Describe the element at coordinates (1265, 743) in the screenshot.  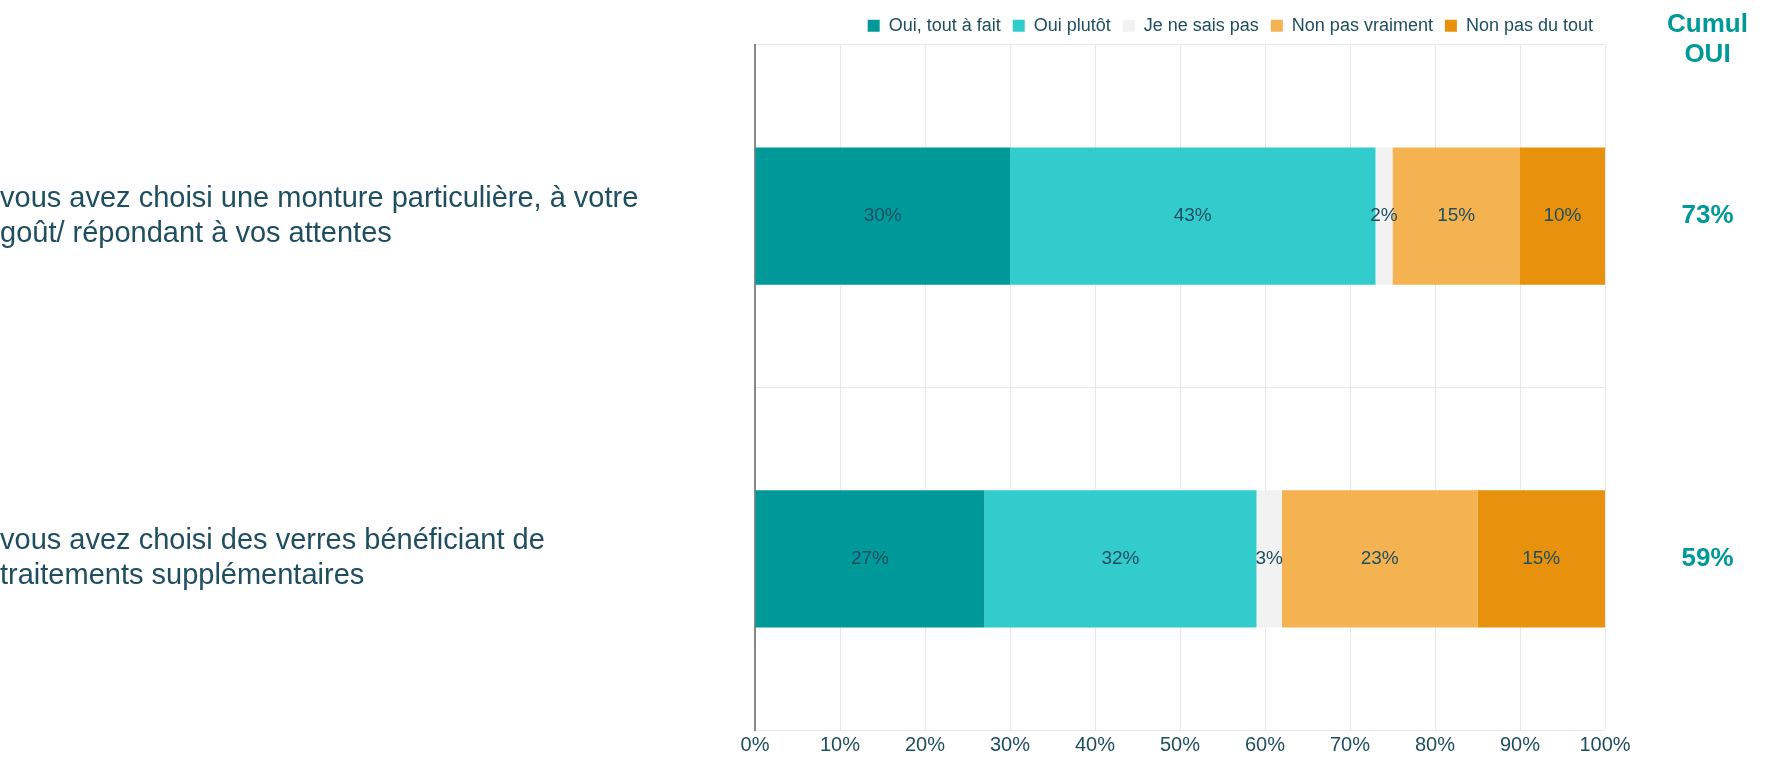
I see `x-tick-label: 60%` at that location.